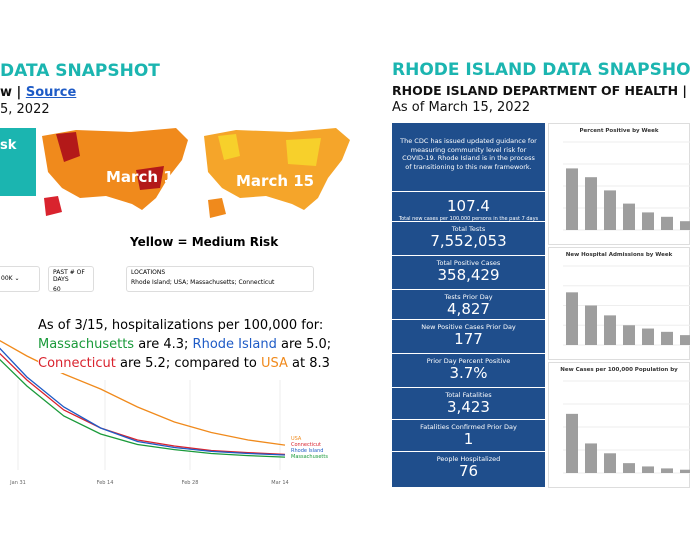  I want to click on legend-label: Rhode Island, so click(307, 451).